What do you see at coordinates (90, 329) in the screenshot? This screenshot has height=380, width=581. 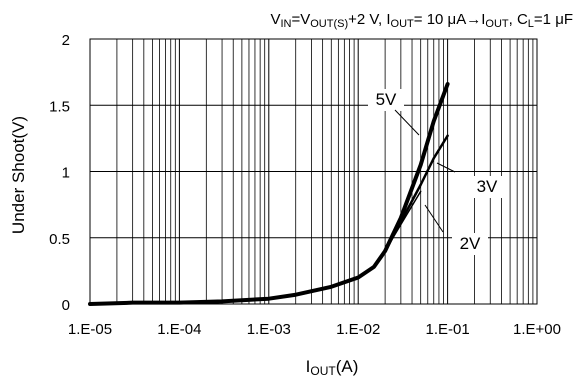 I see `x-tick-label: 1.E-05` at bounding box center [90, 329].